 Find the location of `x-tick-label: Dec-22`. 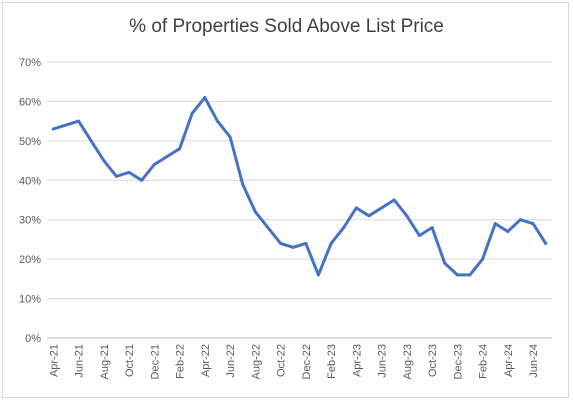

x-tick-label: Dec-22 is located at coordinates (307, 361).